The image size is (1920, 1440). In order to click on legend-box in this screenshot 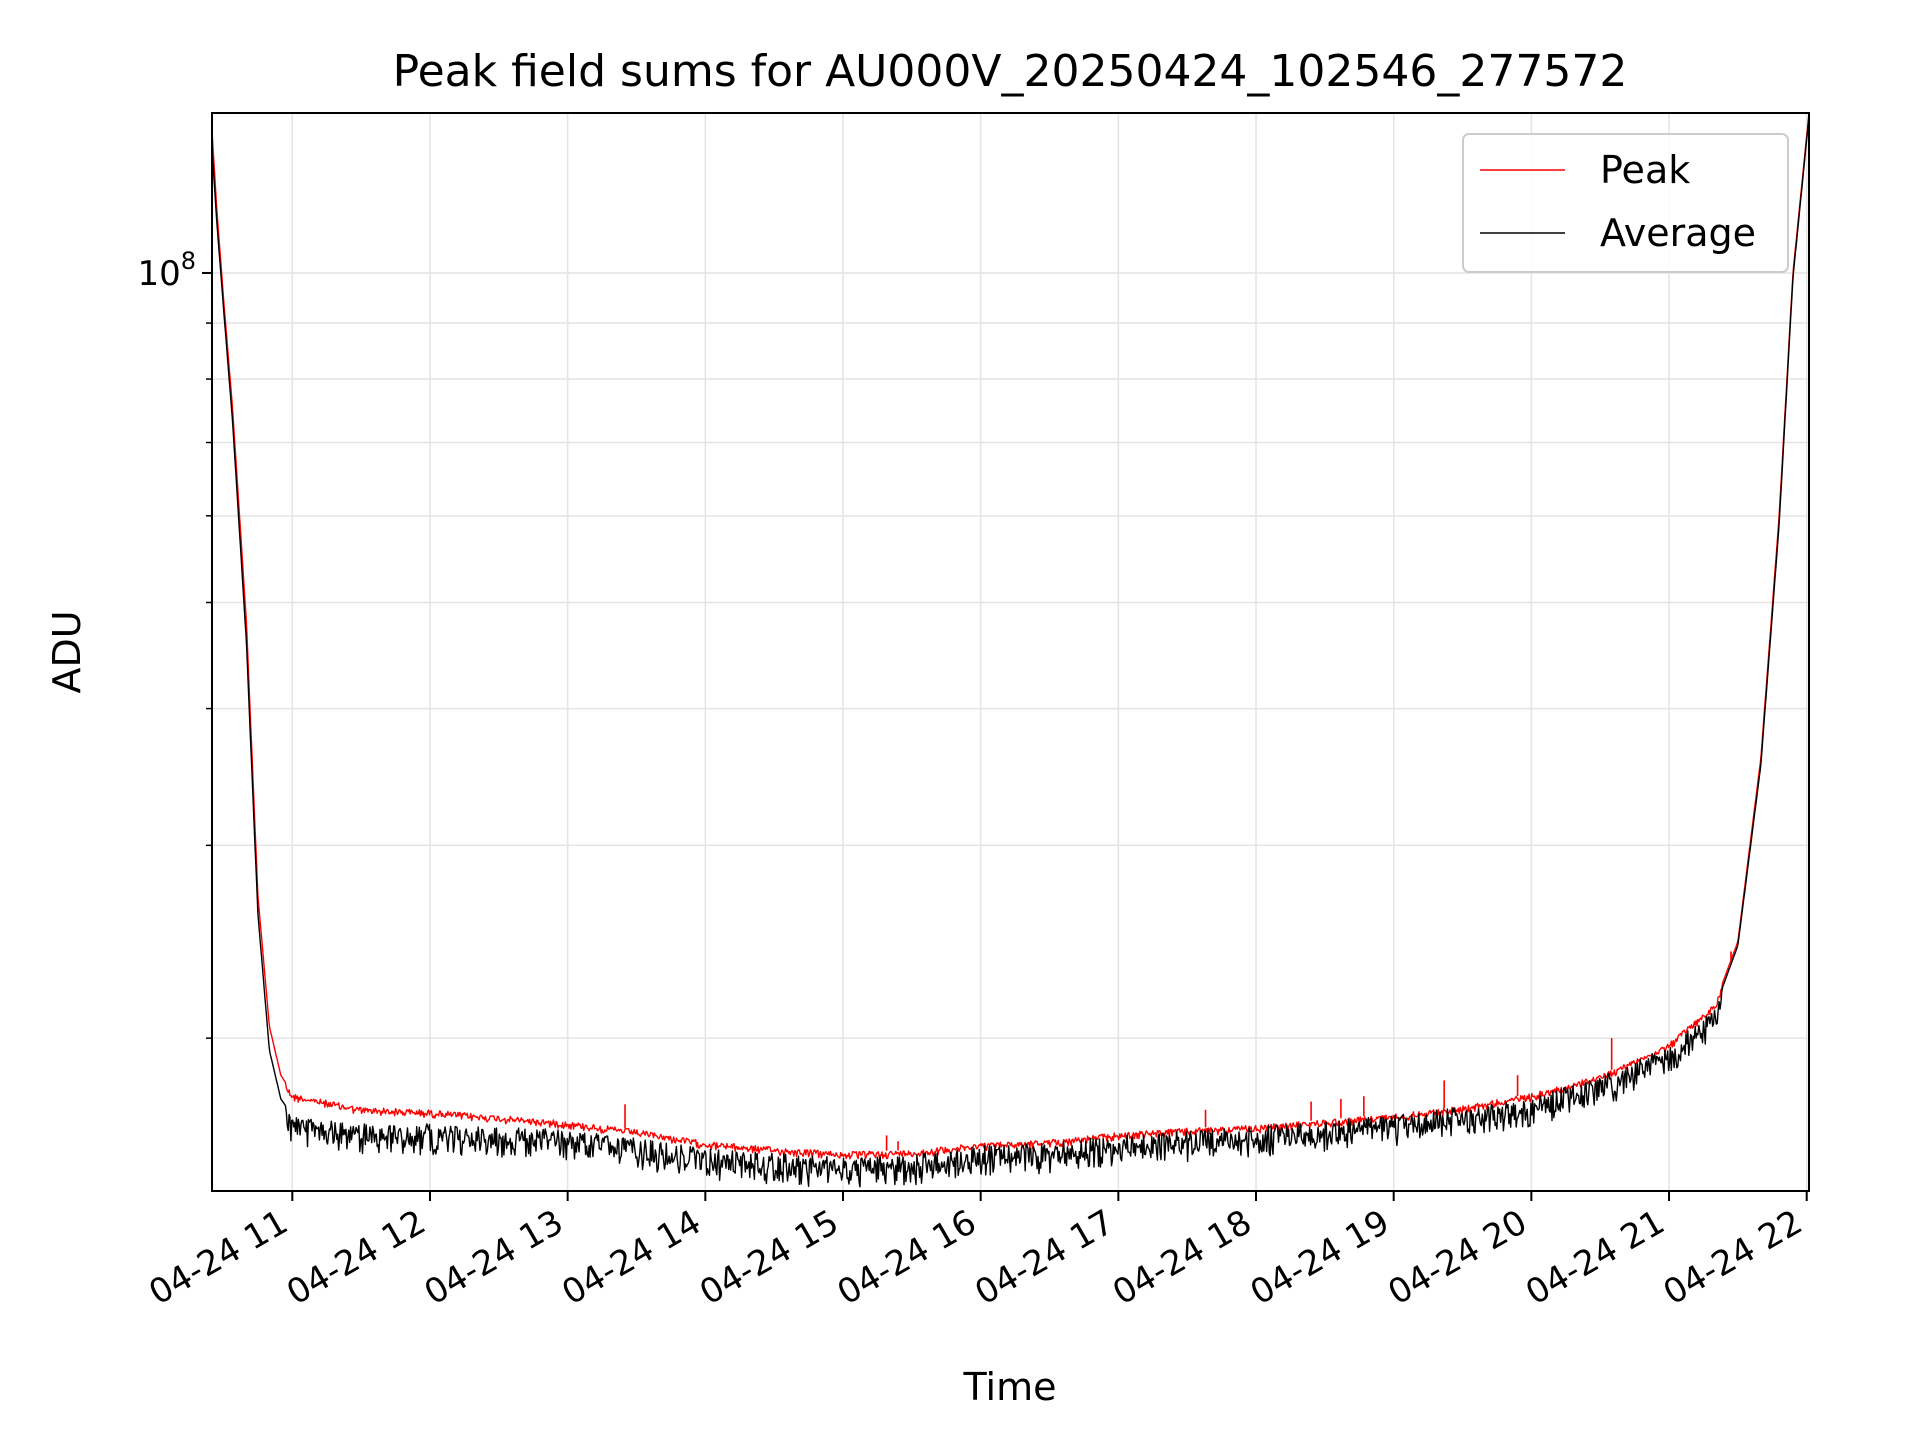, I will do `click(1625, 203)`.